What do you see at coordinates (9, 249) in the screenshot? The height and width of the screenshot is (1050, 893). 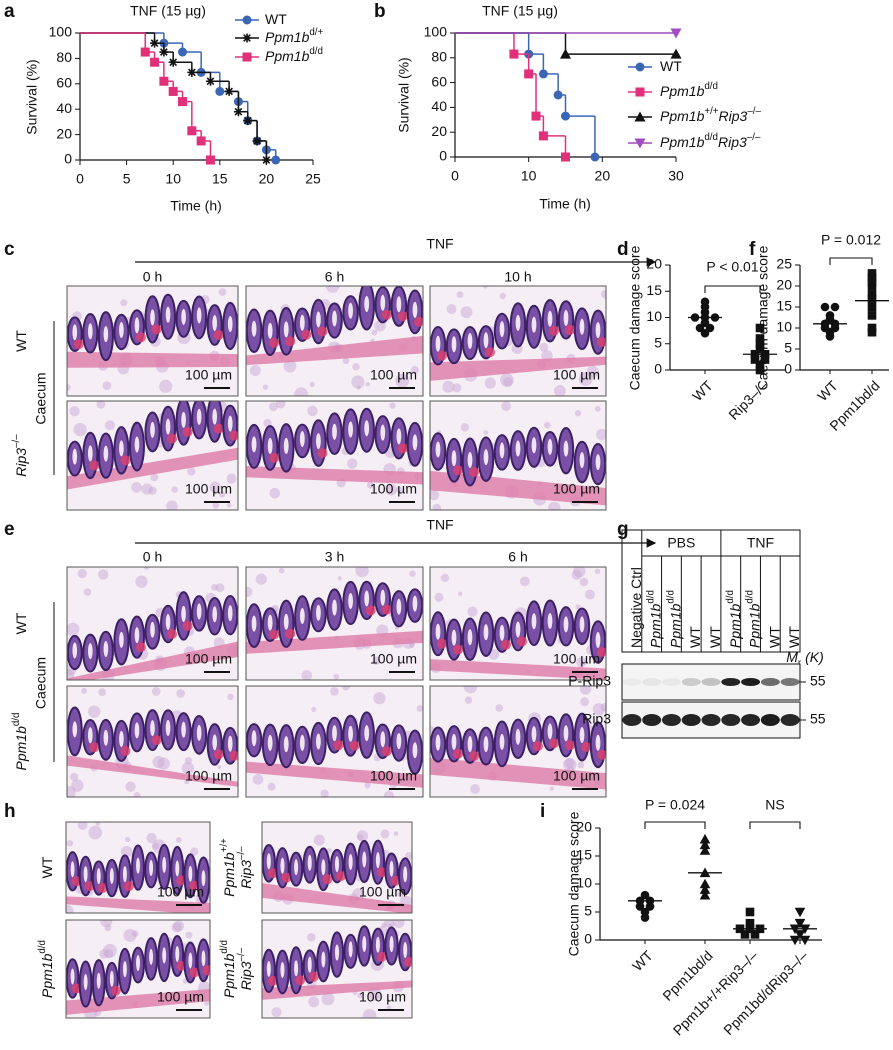 I see `panel-letter: c` at bounding box center [9, 249].